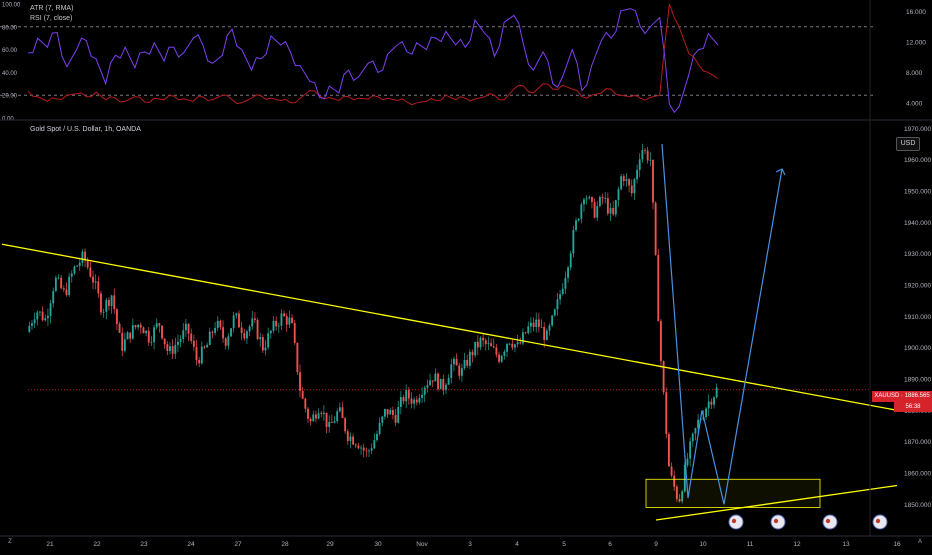  I want to click on price-axis-label: 1970.000, so click(917, 129).